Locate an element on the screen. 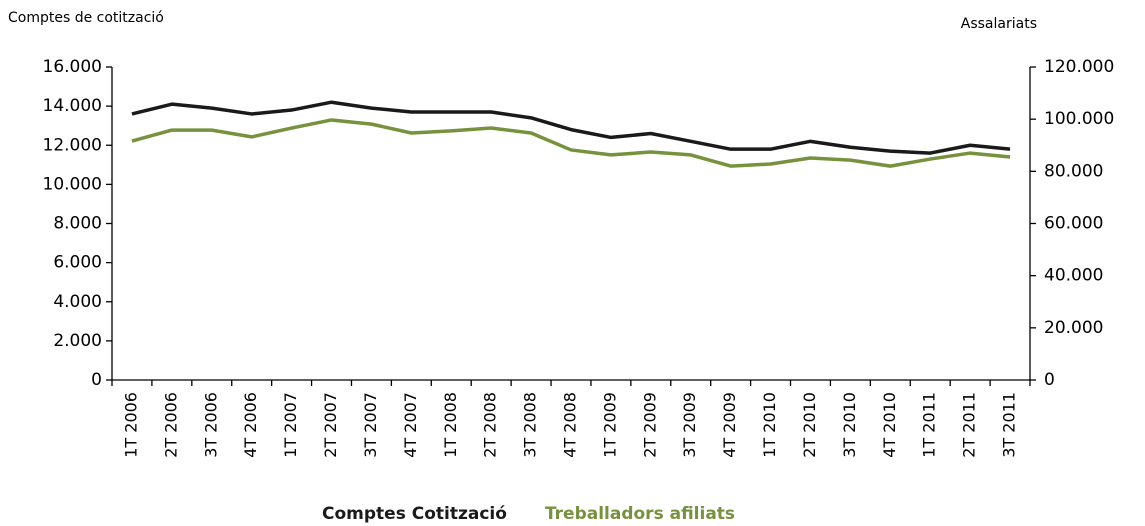 The height and width of the screenshot is (526, 1145). x-tick-label: 3T 2007 is located at coordinates (370, 425).